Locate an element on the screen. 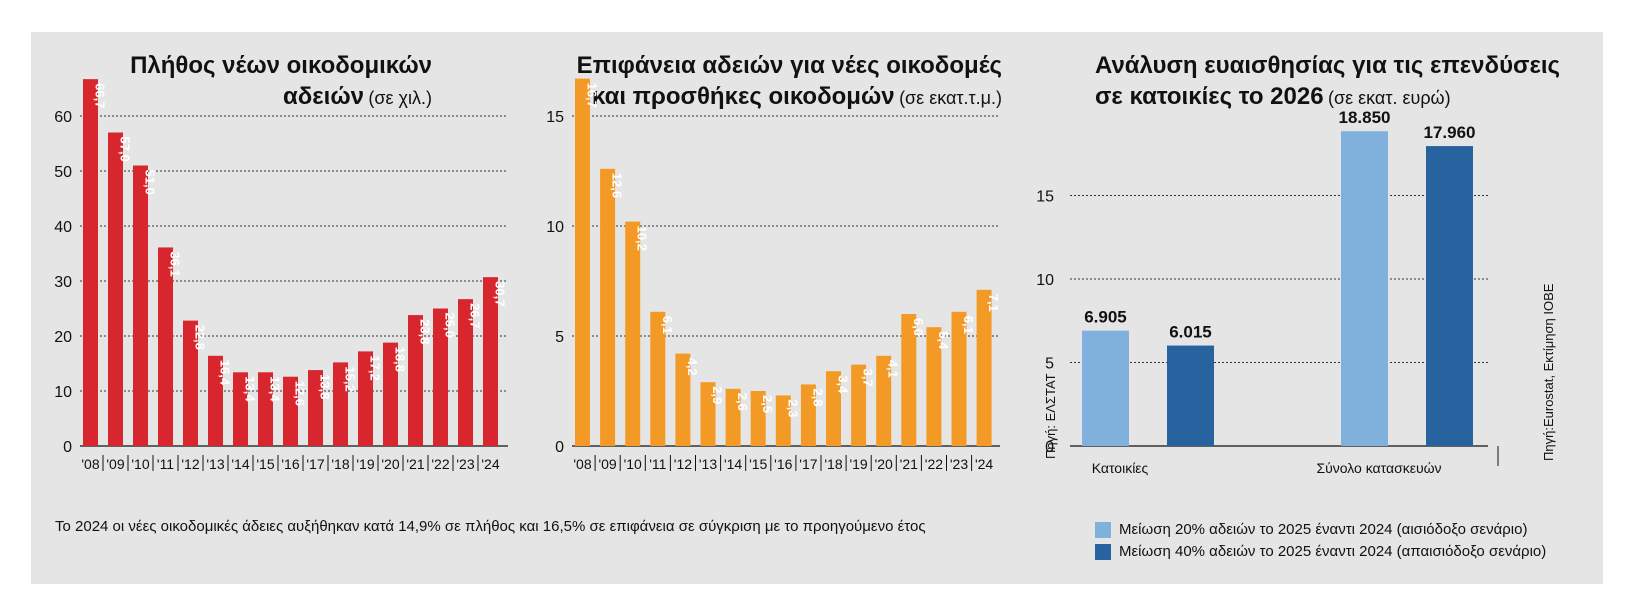 The width and height of the screenshot is (1635, 603). chart1-ytick-label: 40 is located at coordinates (63, 227).